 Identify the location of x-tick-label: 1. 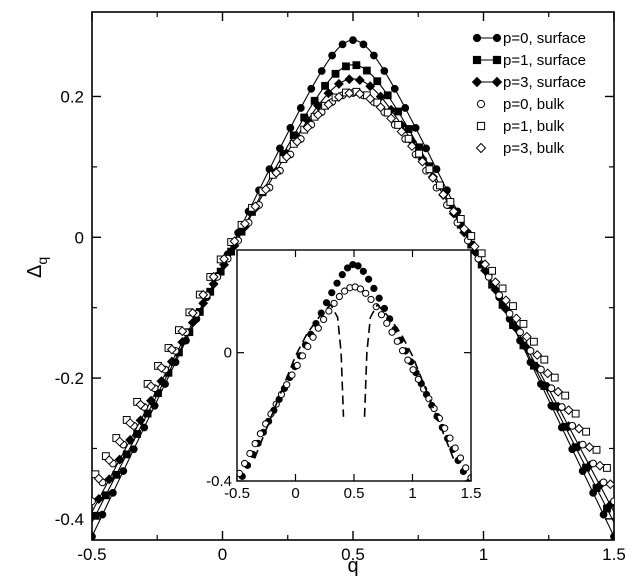
(483, 554).